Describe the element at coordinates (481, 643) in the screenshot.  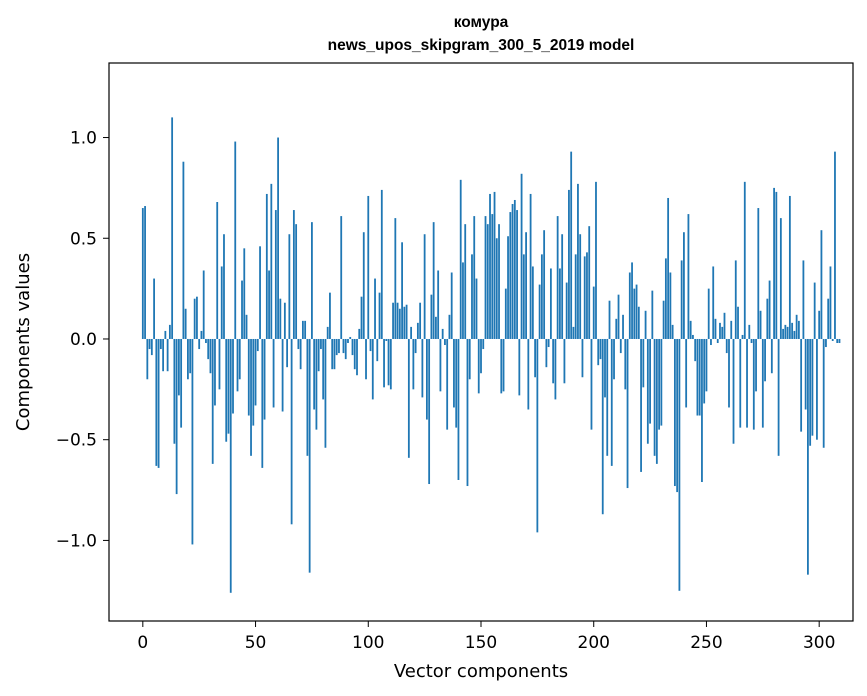
I see `x-tick-label: 150` at that location.